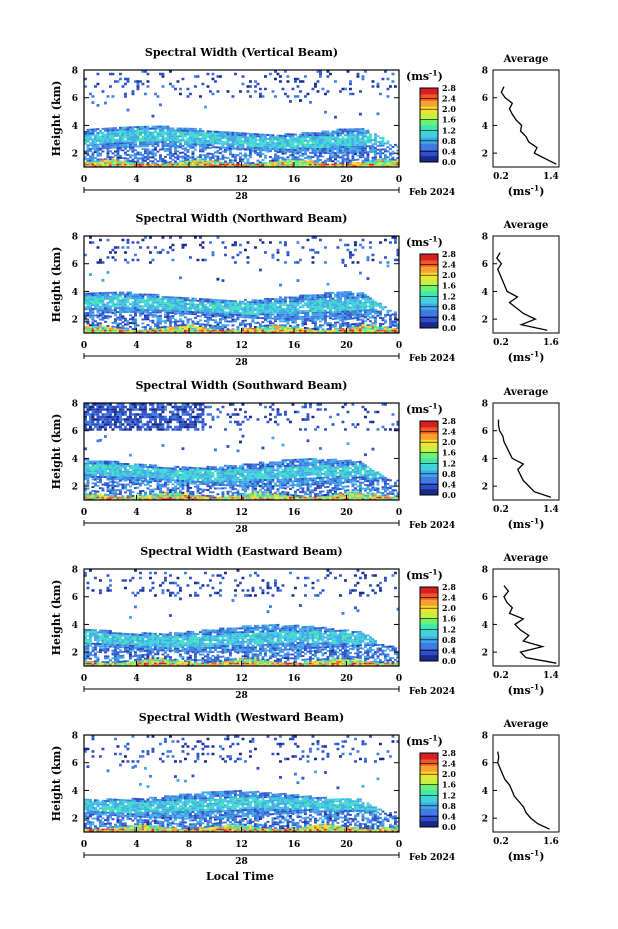  Describe the element at coordinates (241, 52) in the screenshot. I see `panel-title: Spectral Width (Vertical Beam)` at that location.